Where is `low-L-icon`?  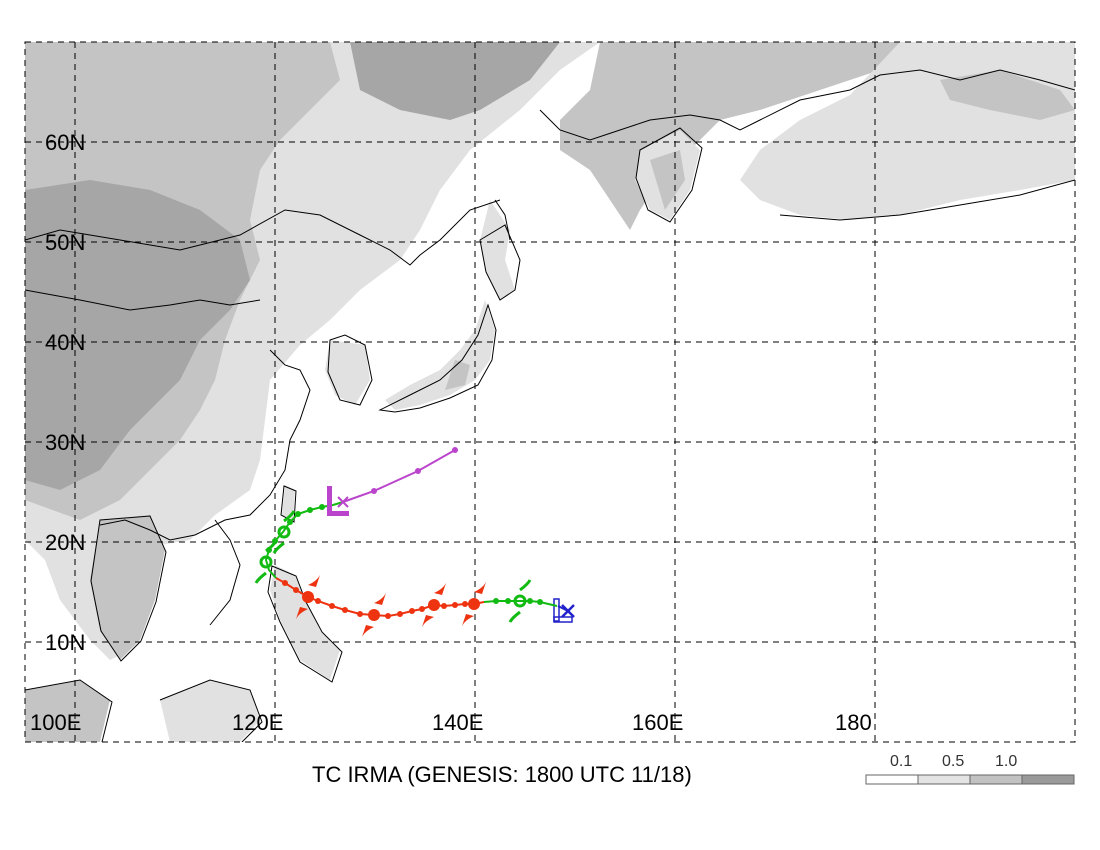 low-L-icon is located at coordinates (338, 501).